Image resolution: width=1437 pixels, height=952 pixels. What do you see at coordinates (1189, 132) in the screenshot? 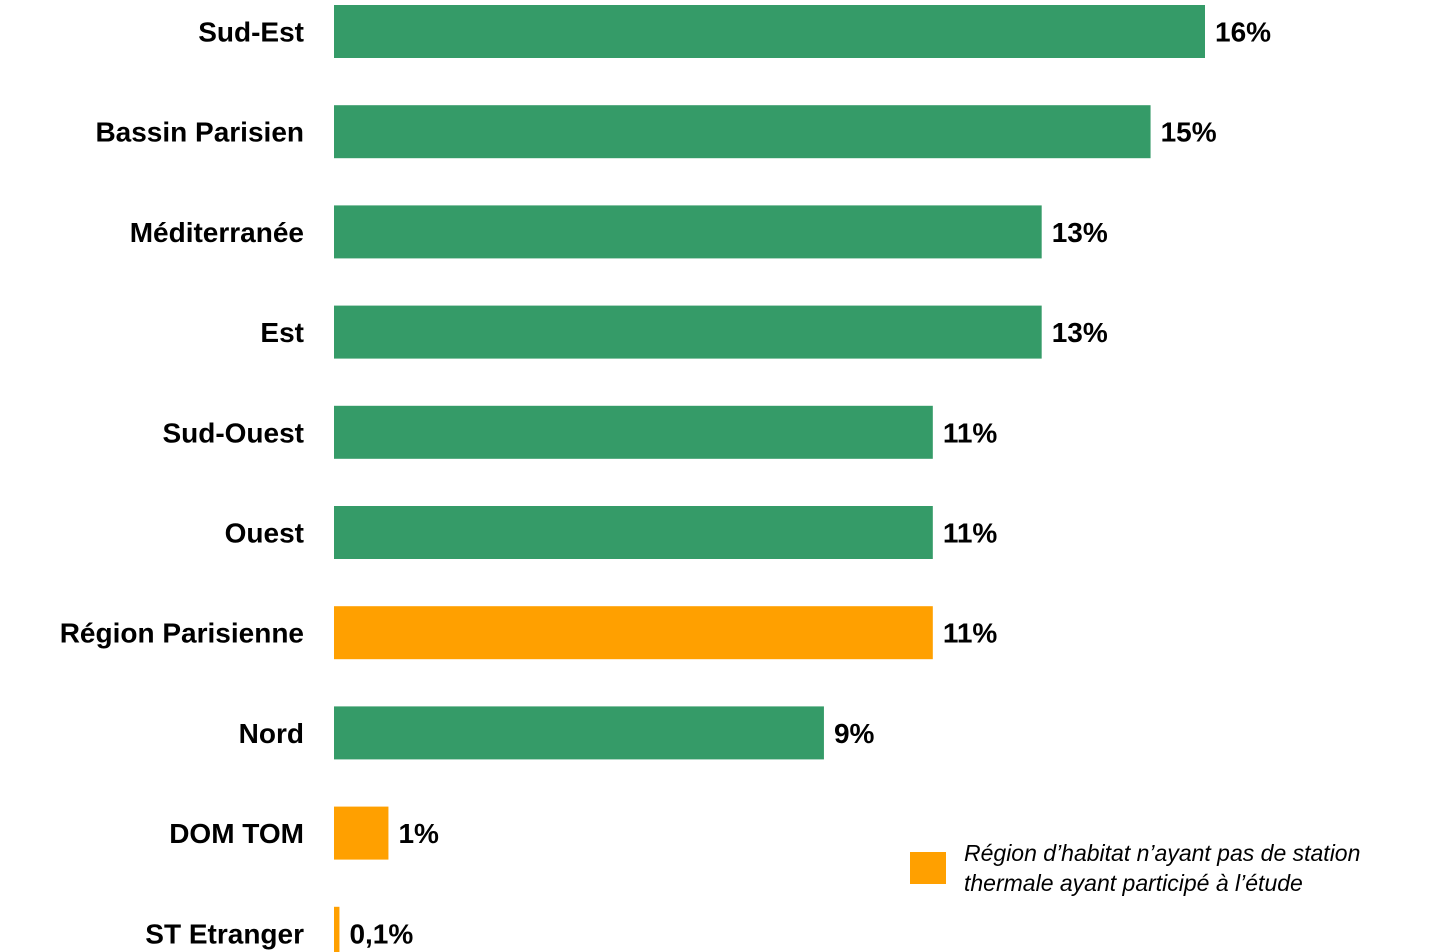
I see `value-label: 15%` at bounding box center [1189, 132].